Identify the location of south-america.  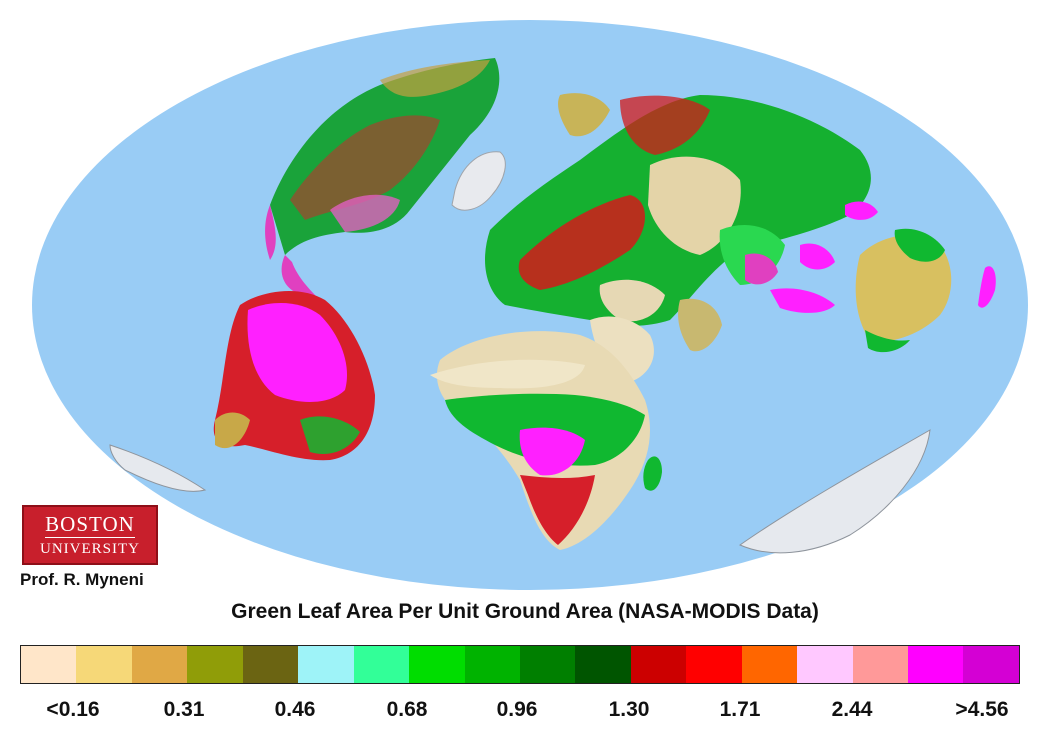
(294, 375).